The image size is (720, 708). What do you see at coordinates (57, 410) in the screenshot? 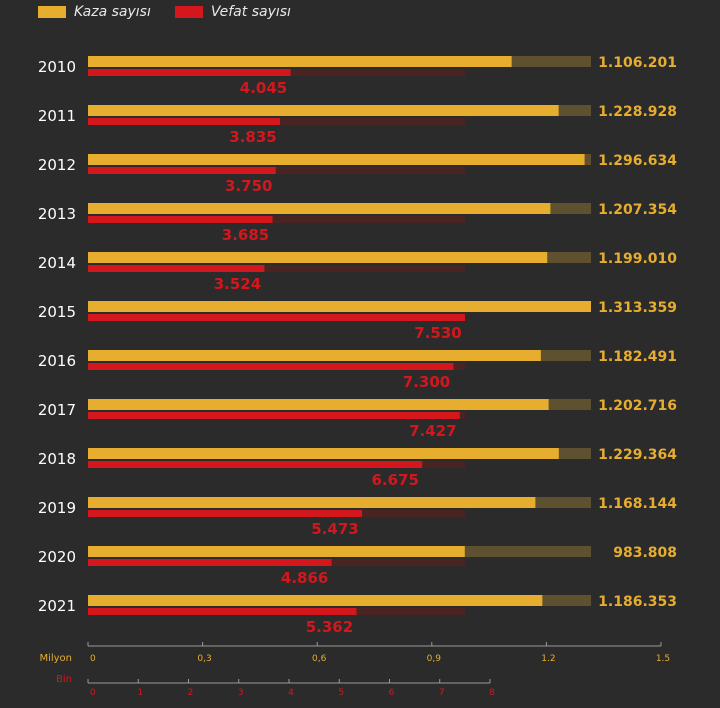
I see `year-label: 2017` at bounding box center [57, 410].